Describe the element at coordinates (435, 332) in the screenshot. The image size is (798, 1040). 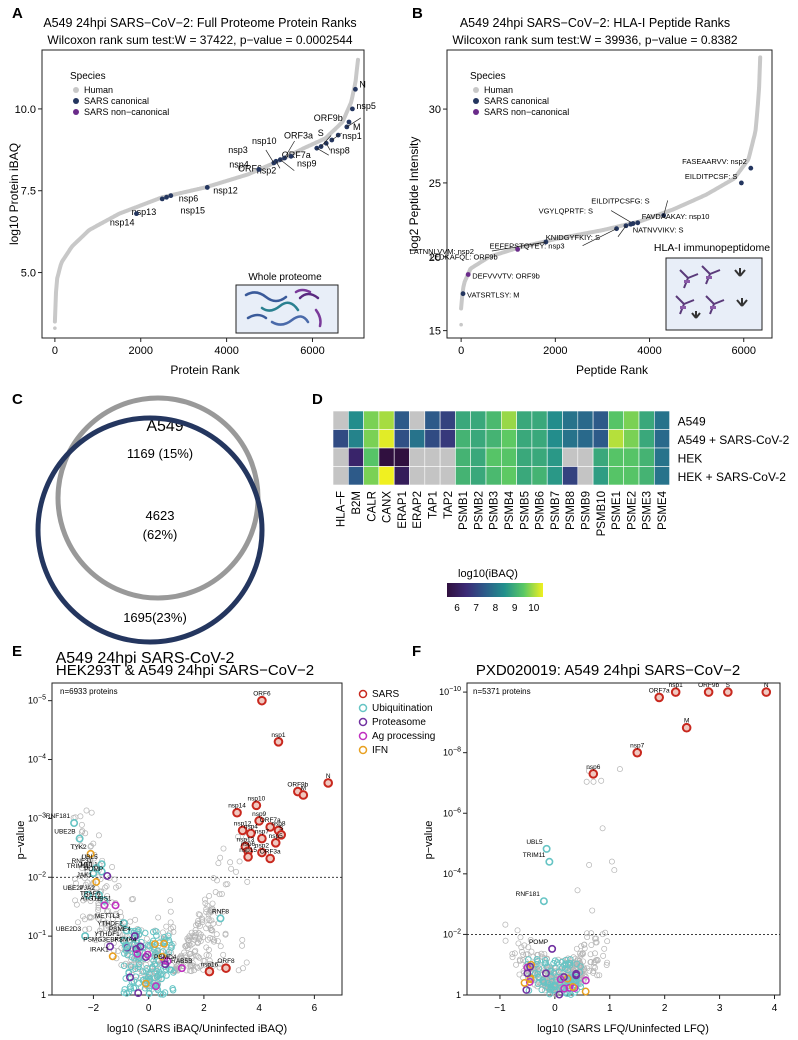
I see `y-tick-label: 15` at that location.